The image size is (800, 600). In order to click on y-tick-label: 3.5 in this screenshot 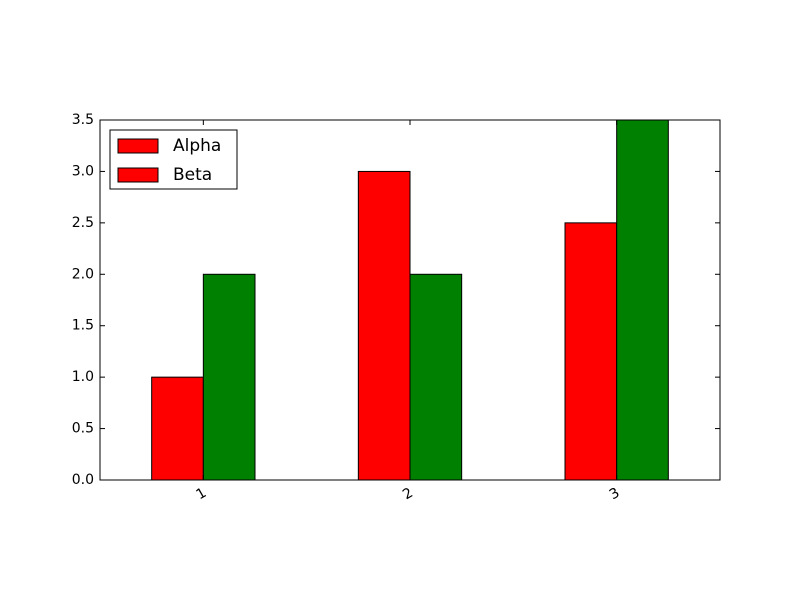, I will do `click(83, 120)`.